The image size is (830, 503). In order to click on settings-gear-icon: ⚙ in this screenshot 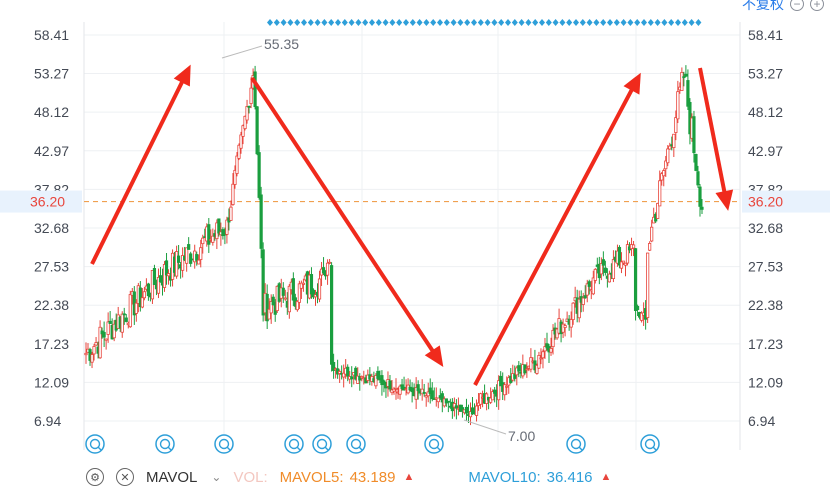, I will do `click(95, 477)`.